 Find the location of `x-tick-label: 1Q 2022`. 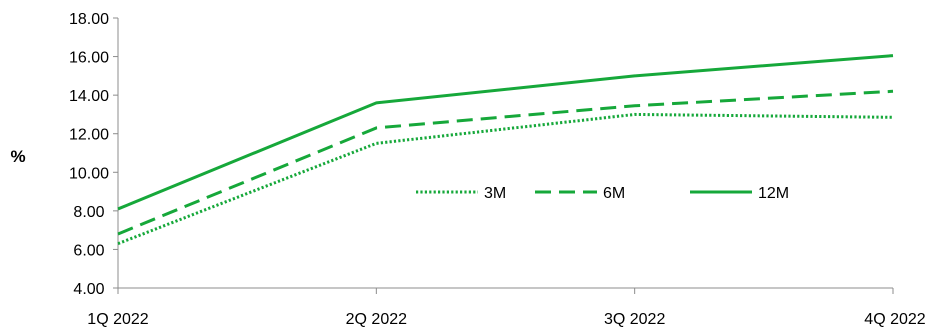

x-tick-label: 1Q 2022 is located at coordinates (117, 319).